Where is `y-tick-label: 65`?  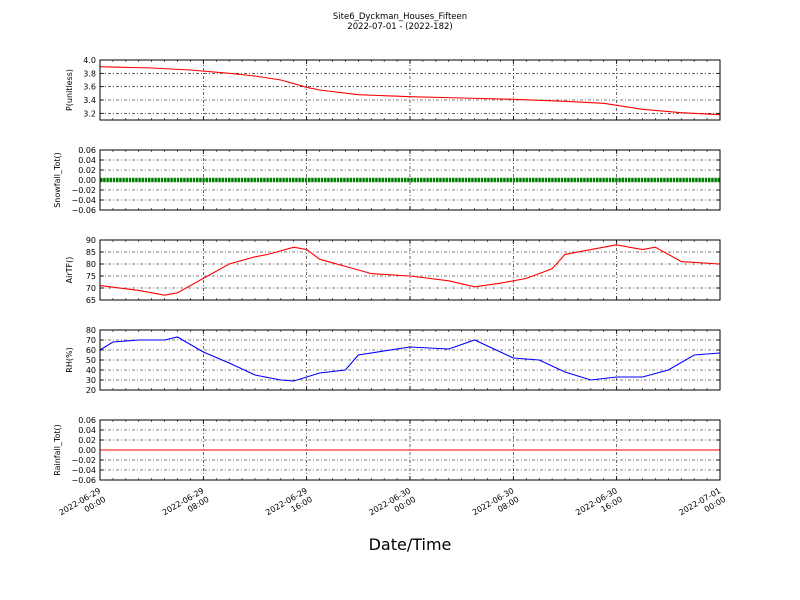 y-tick-label: 65 is located at coordinates (91, 300).